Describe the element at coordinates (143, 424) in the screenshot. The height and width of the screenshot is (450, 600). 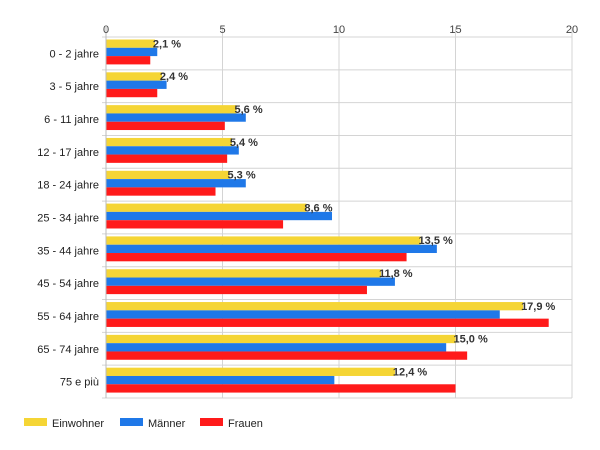
I see `legend: Einwohner Männer Frauen` at that location.